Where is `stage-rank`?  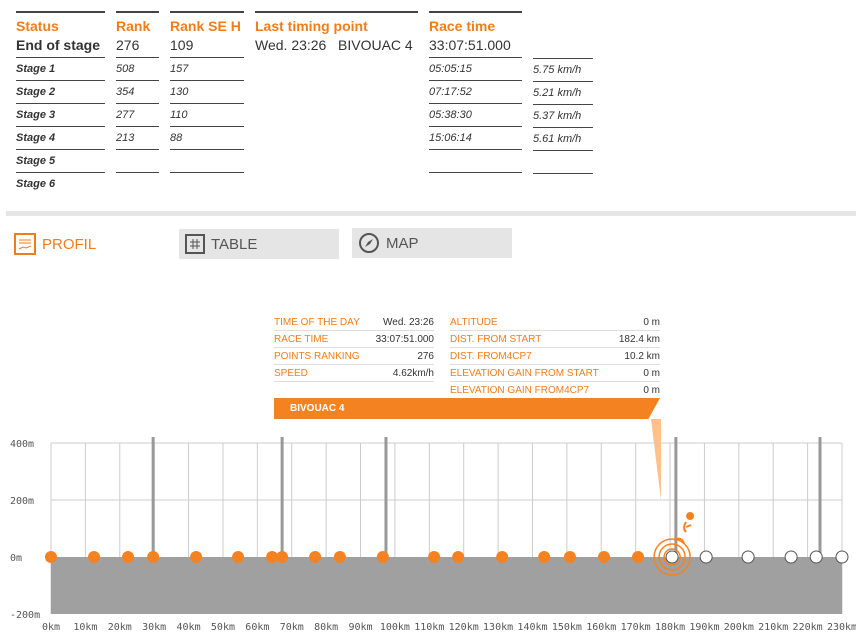 stage-rank is located at coordinates (137, 160).